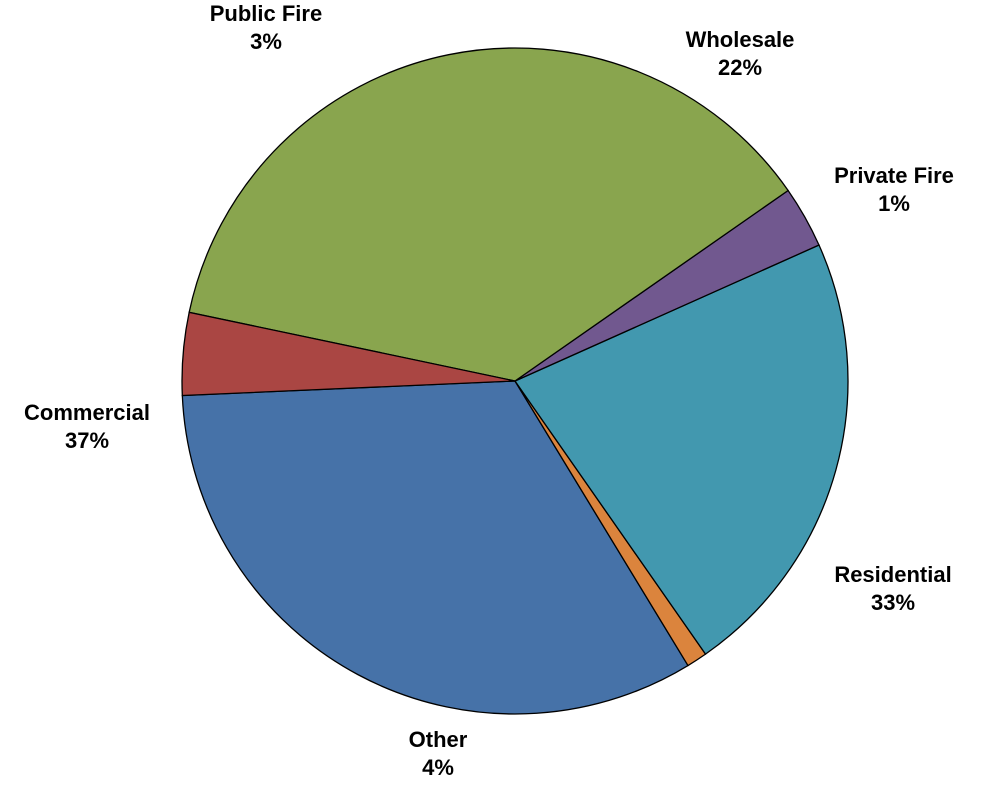  Describe the element at coordinates (892, 588) in the screenshot. I see `slice-label-residential: Residential 33%` at that location.